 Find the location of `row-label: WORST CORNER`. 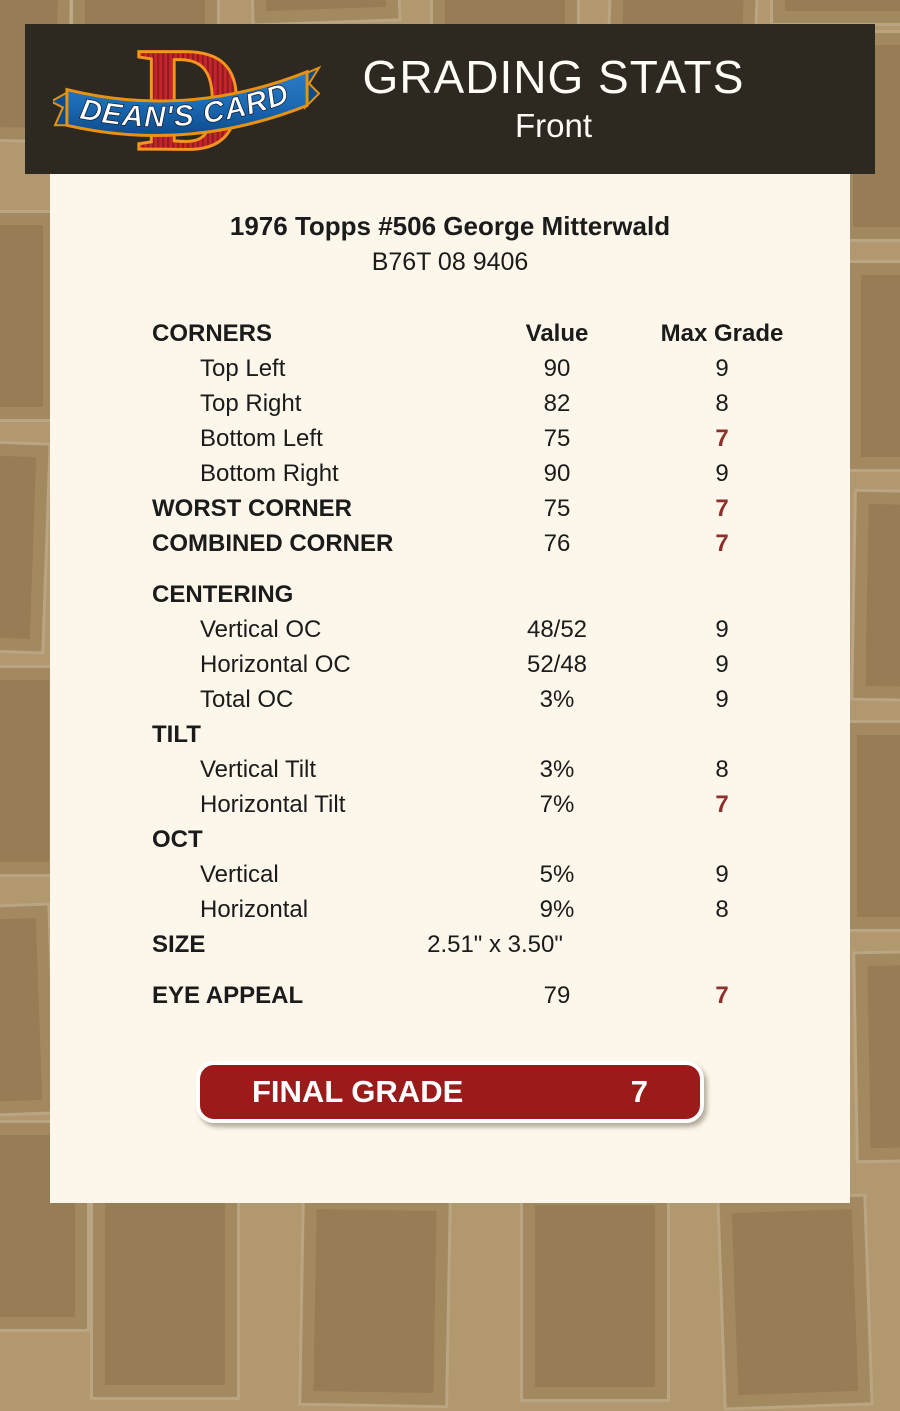

row-label: WORST CORNER is located at coordinates (252, 508).